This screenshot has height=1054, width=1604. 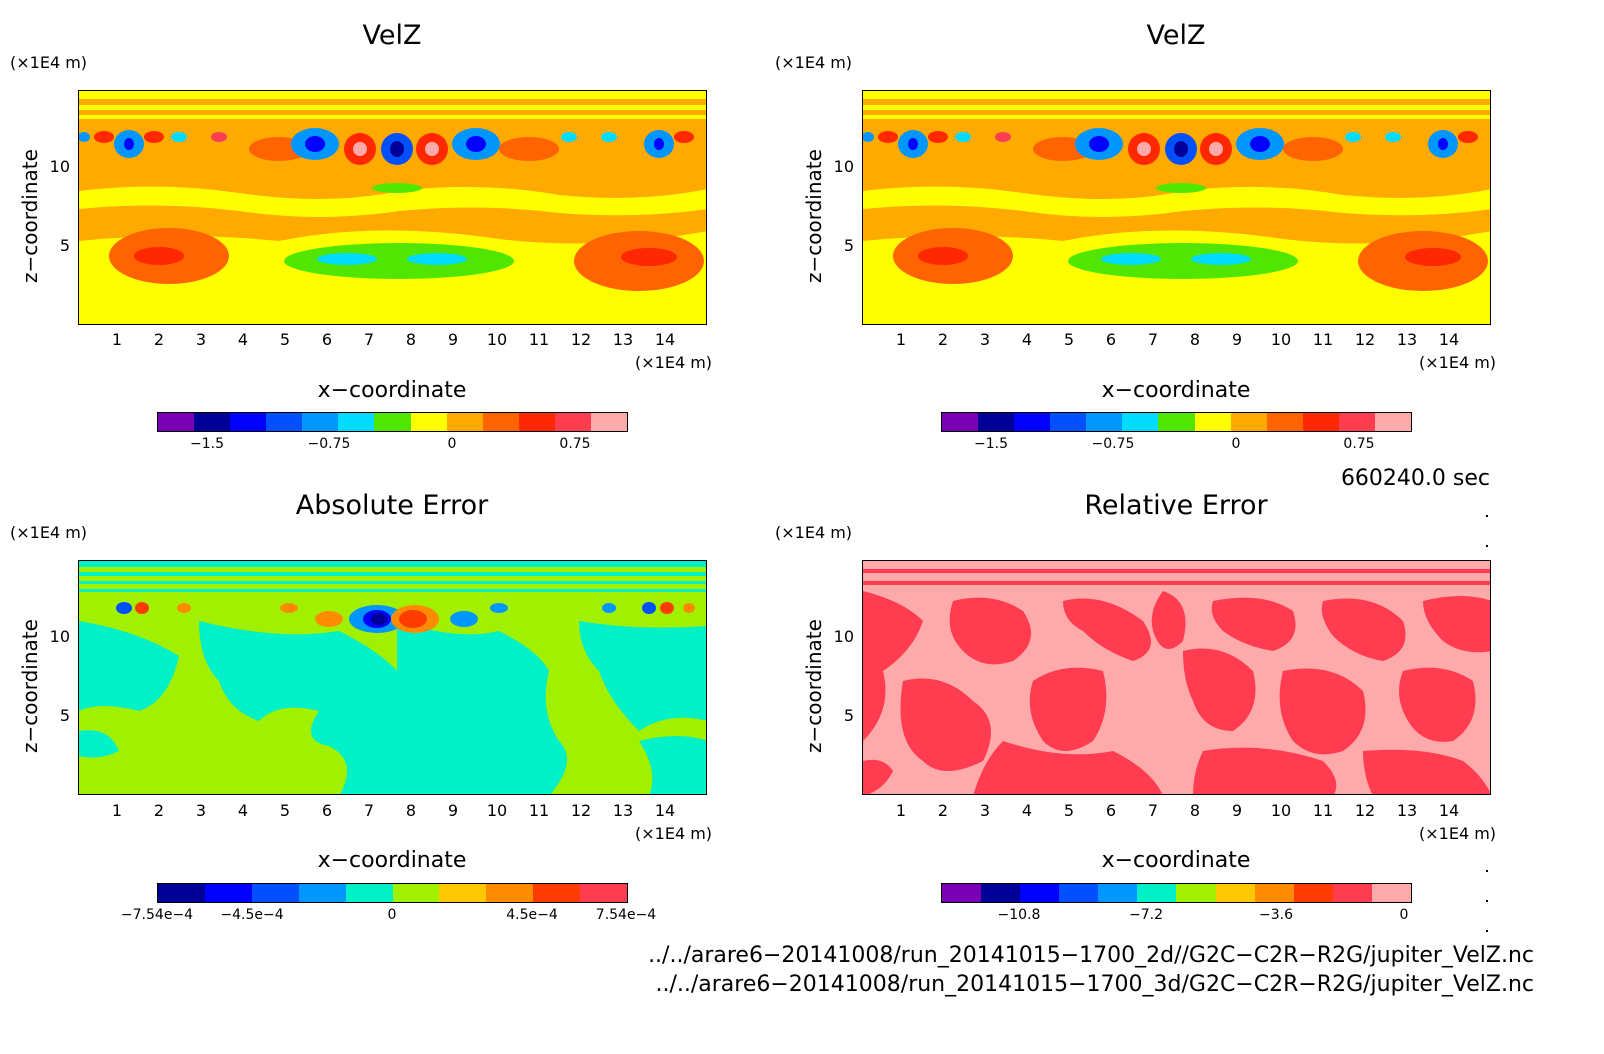 What do you see at coordinates (1019, 915) in the screenshot?
I see `colorbar-tick-label: −10.8` at bounding box center [1019, 915].